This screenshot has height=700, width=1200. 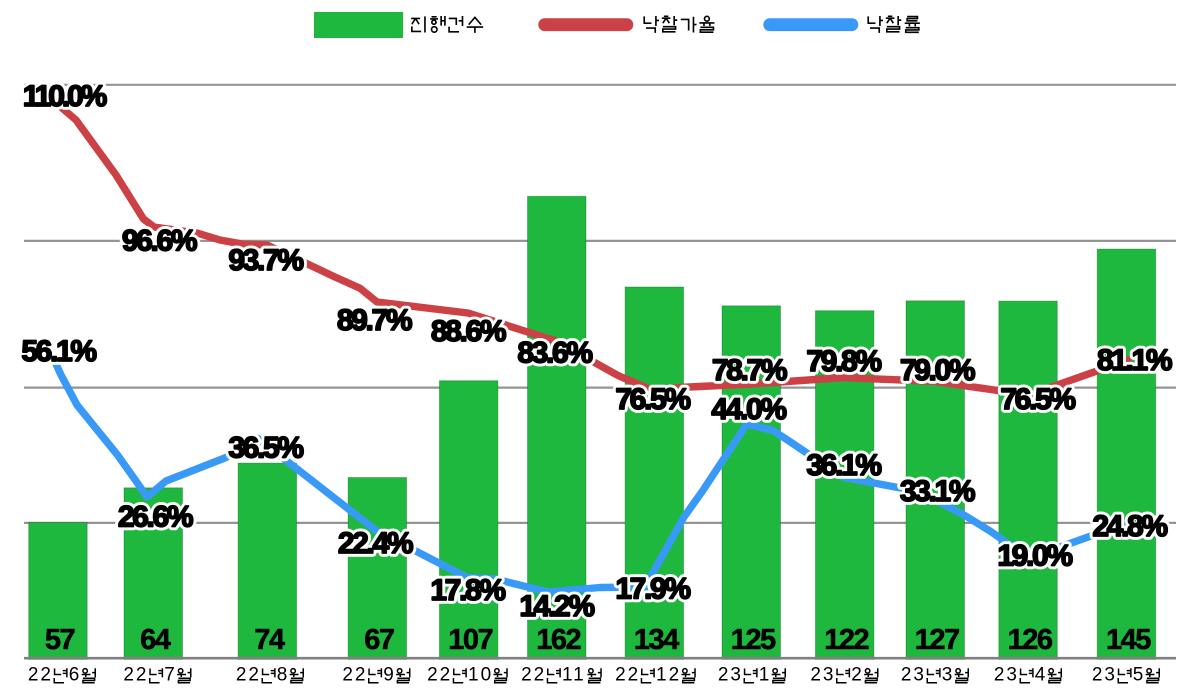 I want to click on svg-text: 126, so click(x=1030, y=640).